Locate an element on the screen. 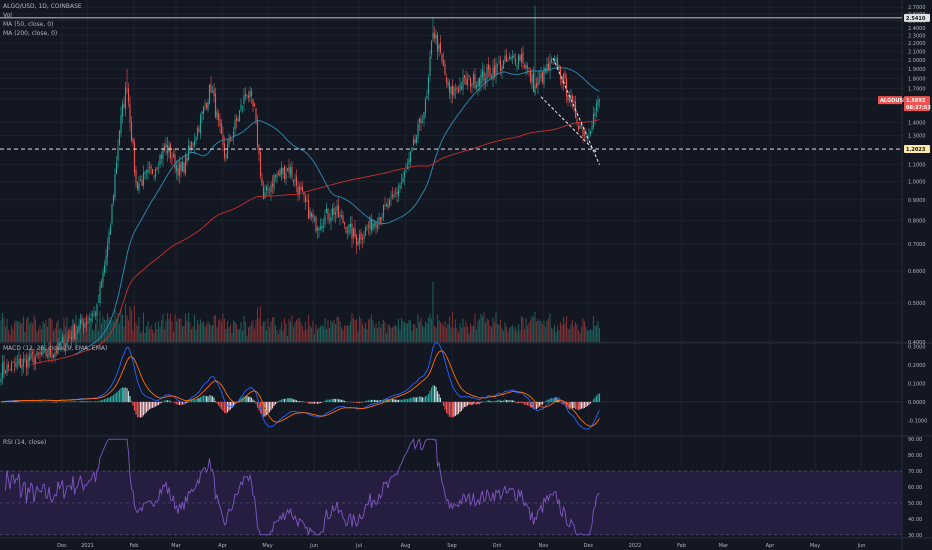  volume-legend: Vol is located at coordinates (7, 15).